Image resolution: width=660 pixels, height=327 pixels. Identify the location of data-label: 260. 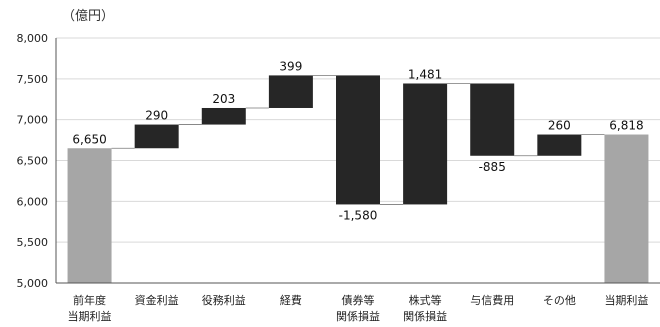
(559, 126).